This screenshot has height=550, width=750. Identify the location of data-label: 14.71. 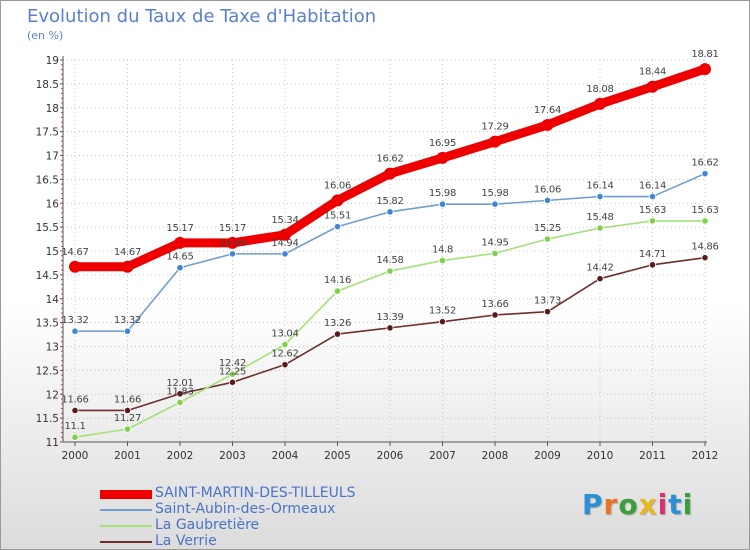
(652, 254).